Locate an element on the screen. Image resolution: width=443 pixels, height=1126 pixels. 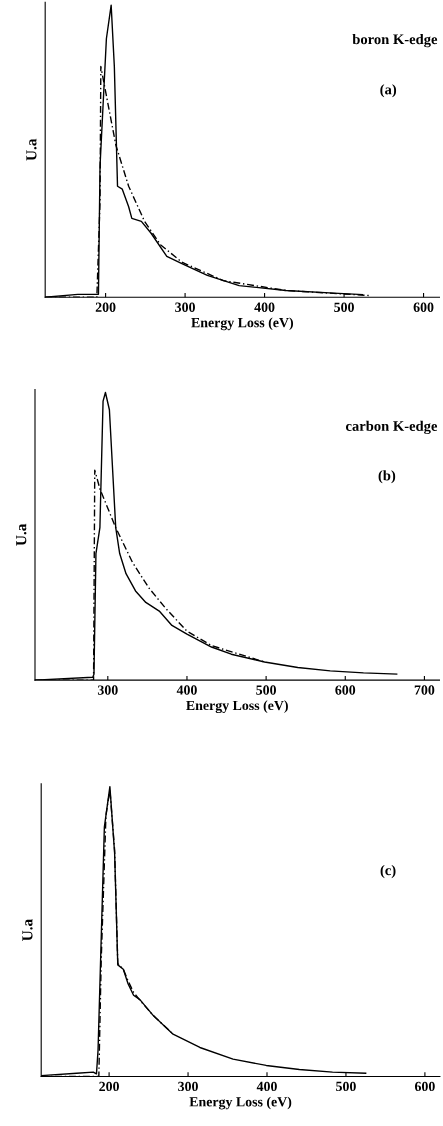
annotation: boron K-edge is located at coordinates (395, 40).